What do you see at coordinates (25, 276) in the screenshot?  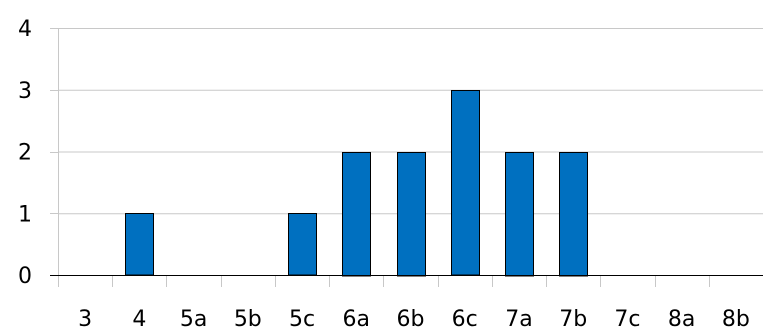 I see `y-tick-label-0: 0` at bounding box center [25, 276].